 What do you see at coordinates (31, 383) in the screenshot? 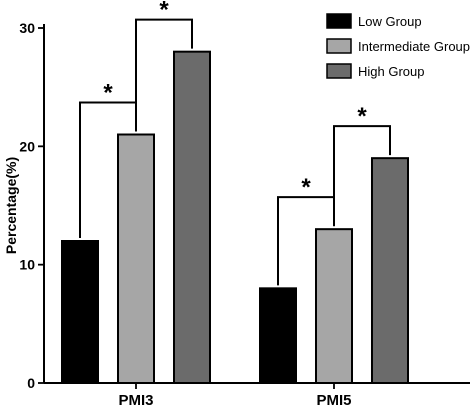
I see `y-tick-label: 0` at bounding box center [31, 383].